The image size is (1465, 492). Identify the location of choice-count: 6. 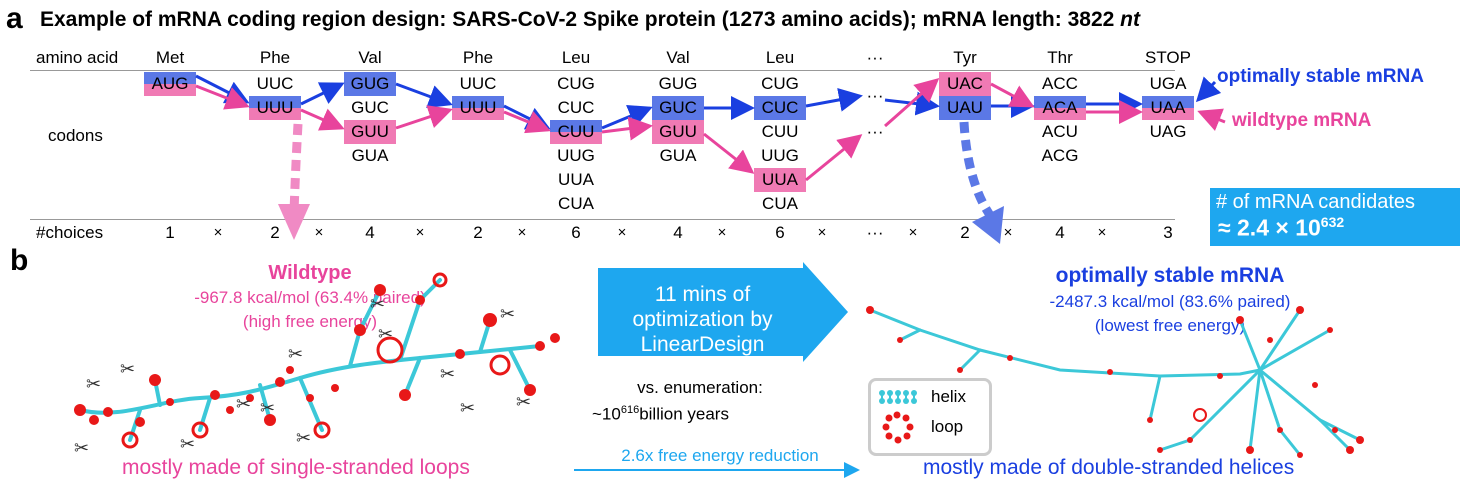
(576, 232).